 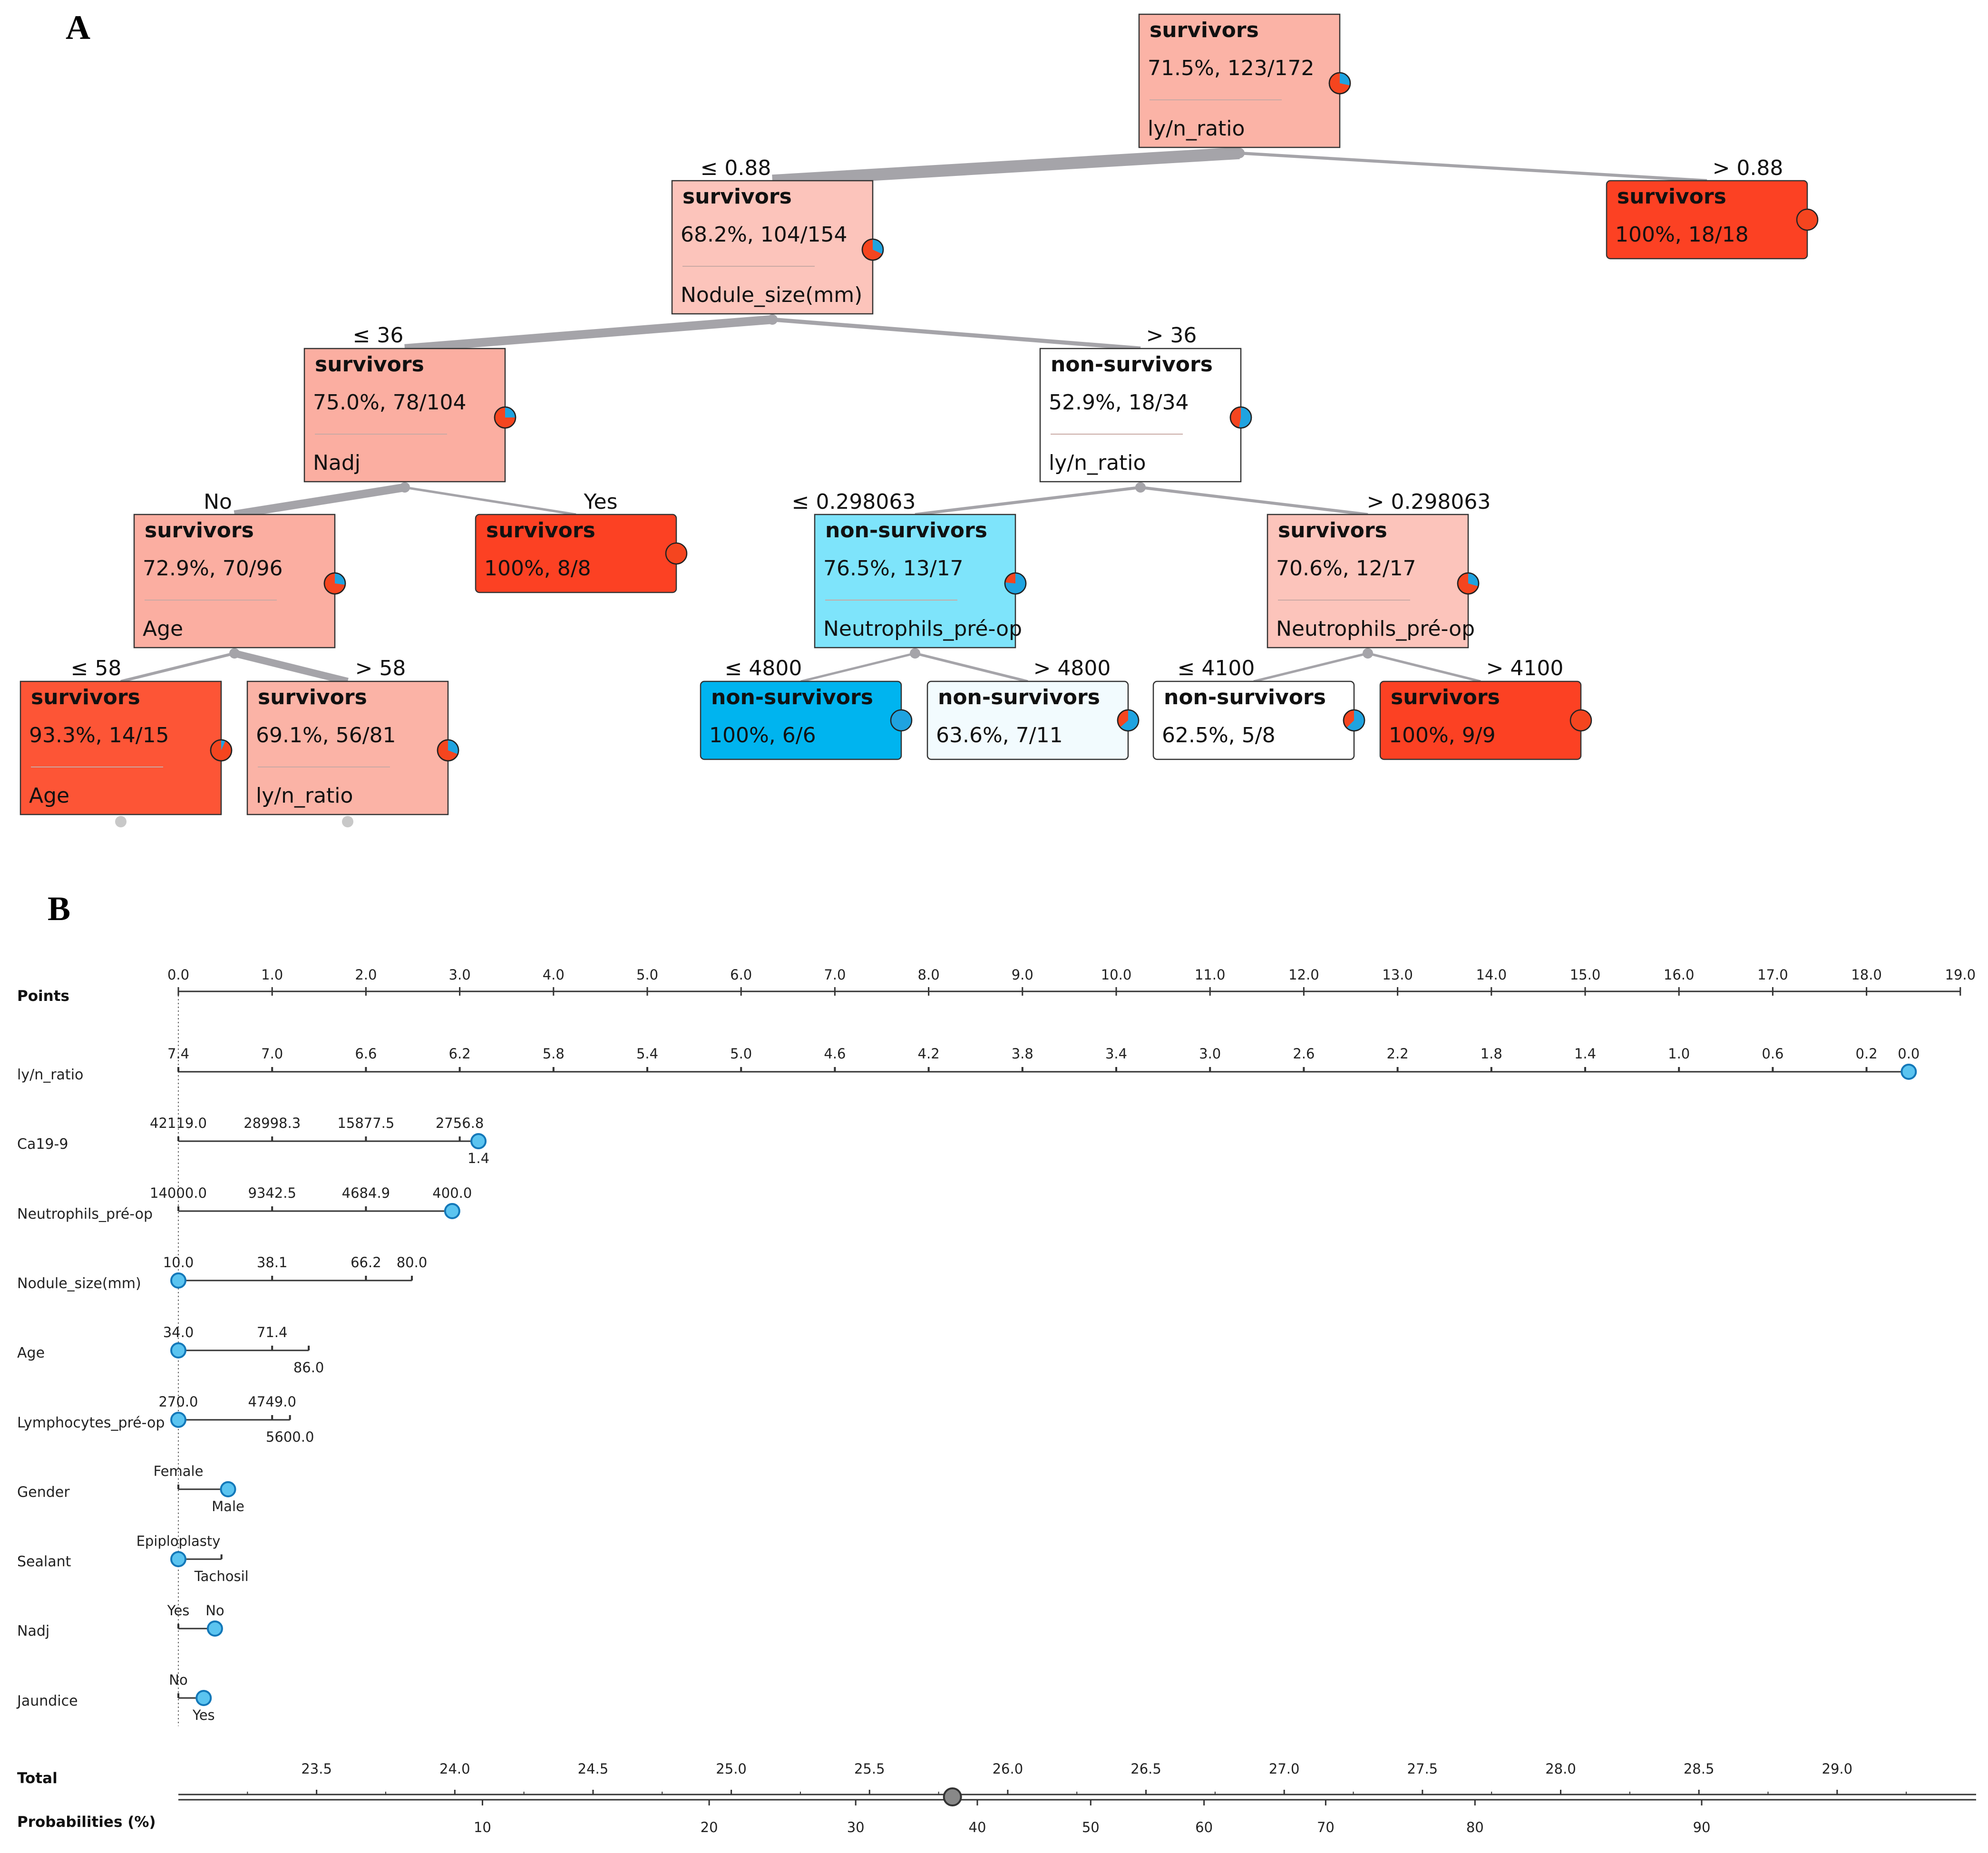 I want to click on panel-a-label: A, so click(x=78, y=28).